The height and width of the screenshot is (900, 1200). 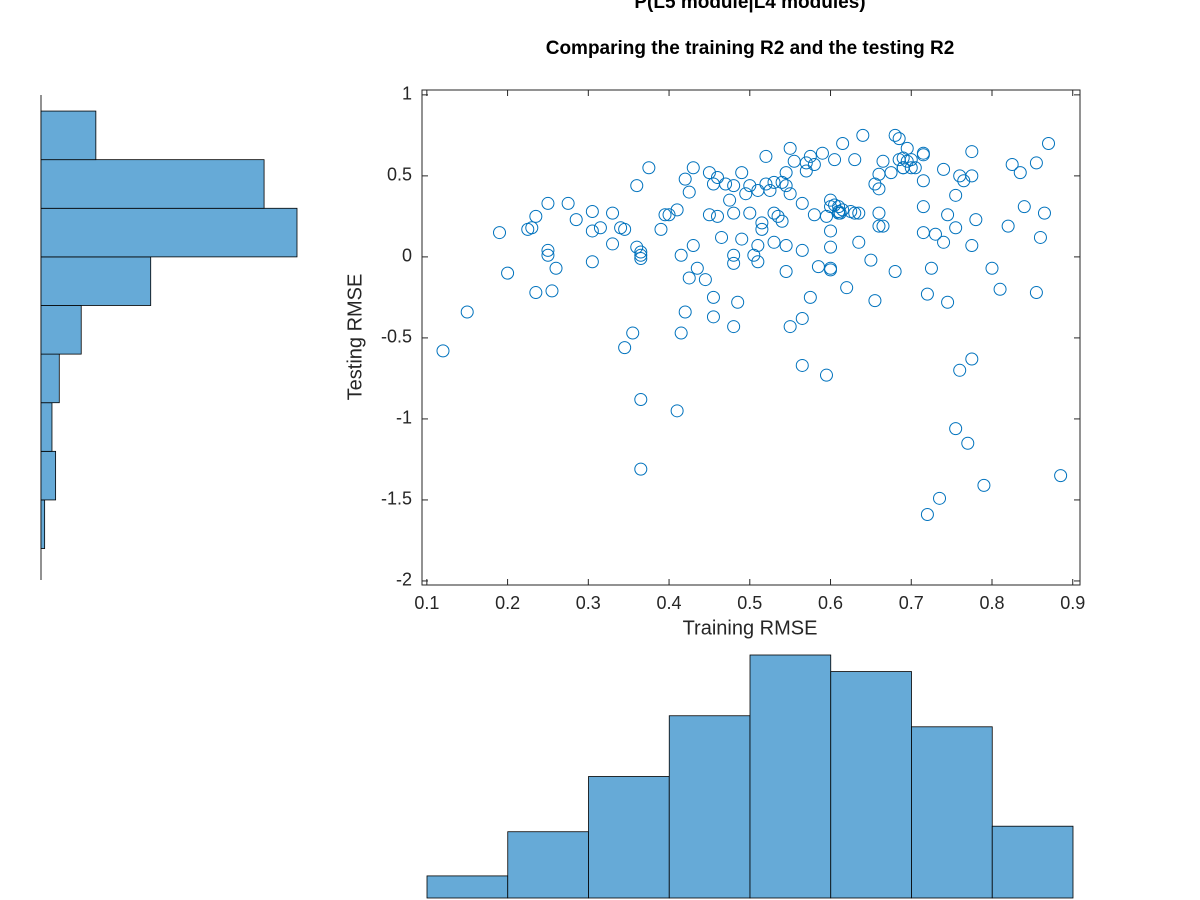 What do you see at coordinates (750, 628) in the screenshot?
I see `x-axis-label: Training RMSE` at bounding box center [750, 628].